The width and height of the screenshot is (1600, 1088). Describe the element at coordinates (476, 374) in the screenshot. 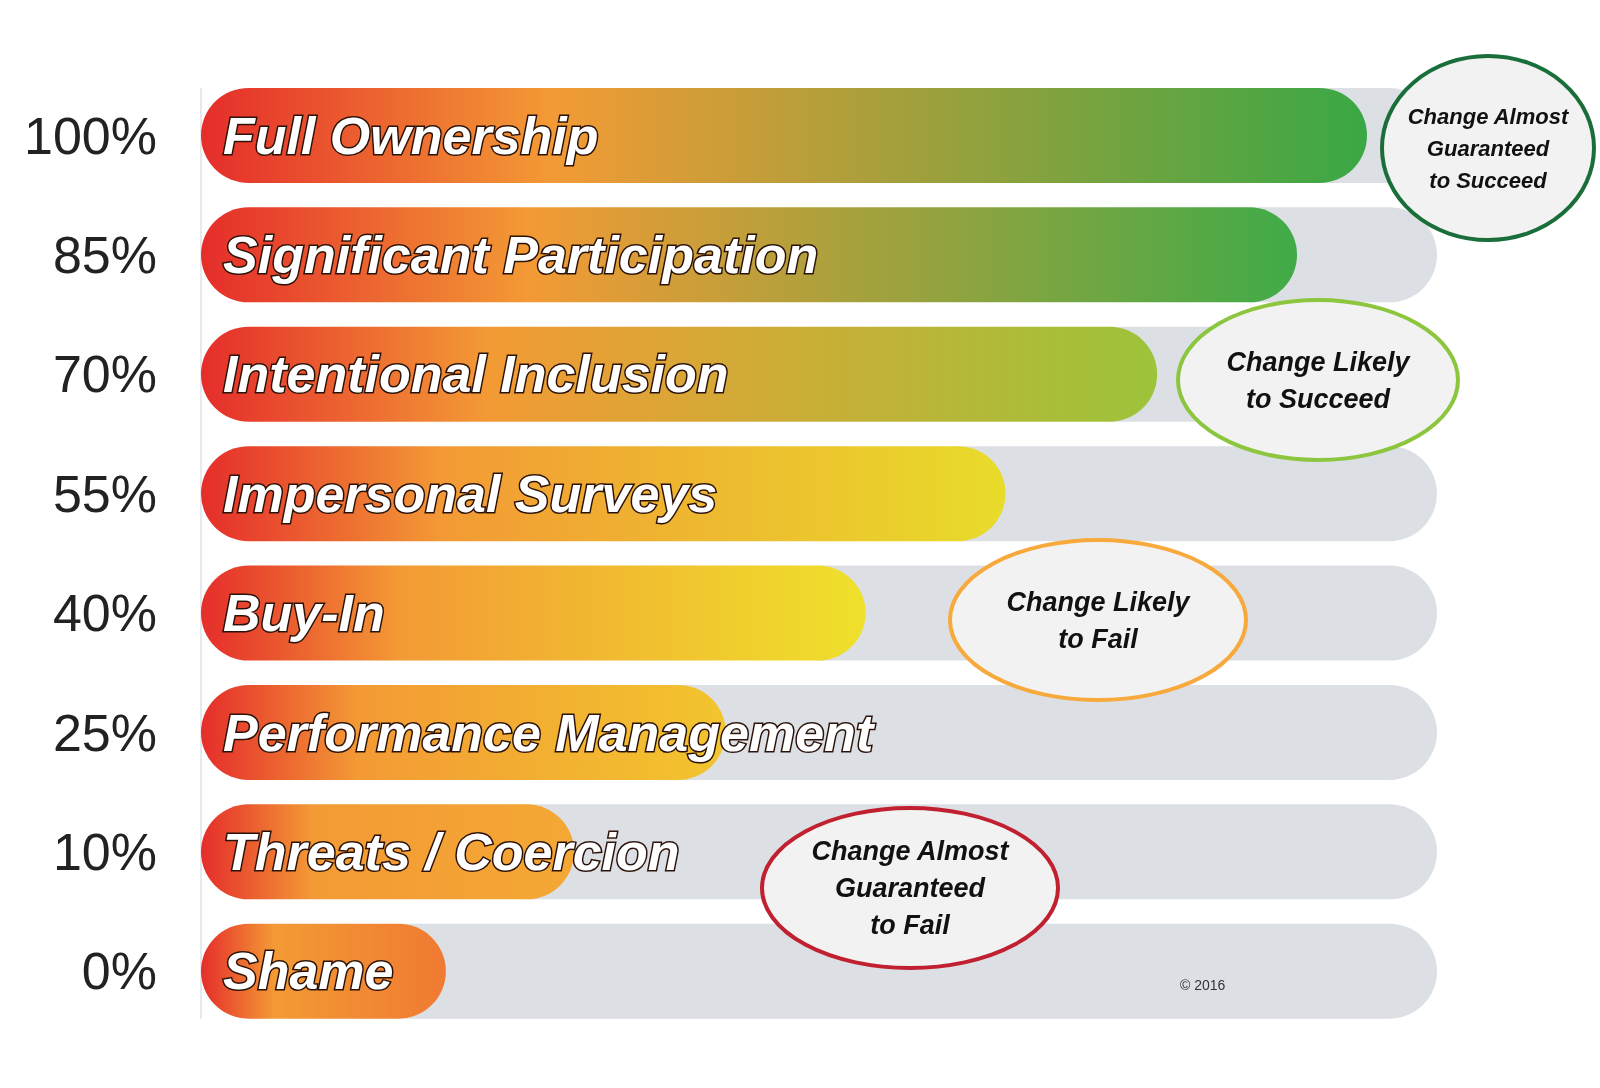

I see `y-tick-label: Intentional Inclusion` at that location.